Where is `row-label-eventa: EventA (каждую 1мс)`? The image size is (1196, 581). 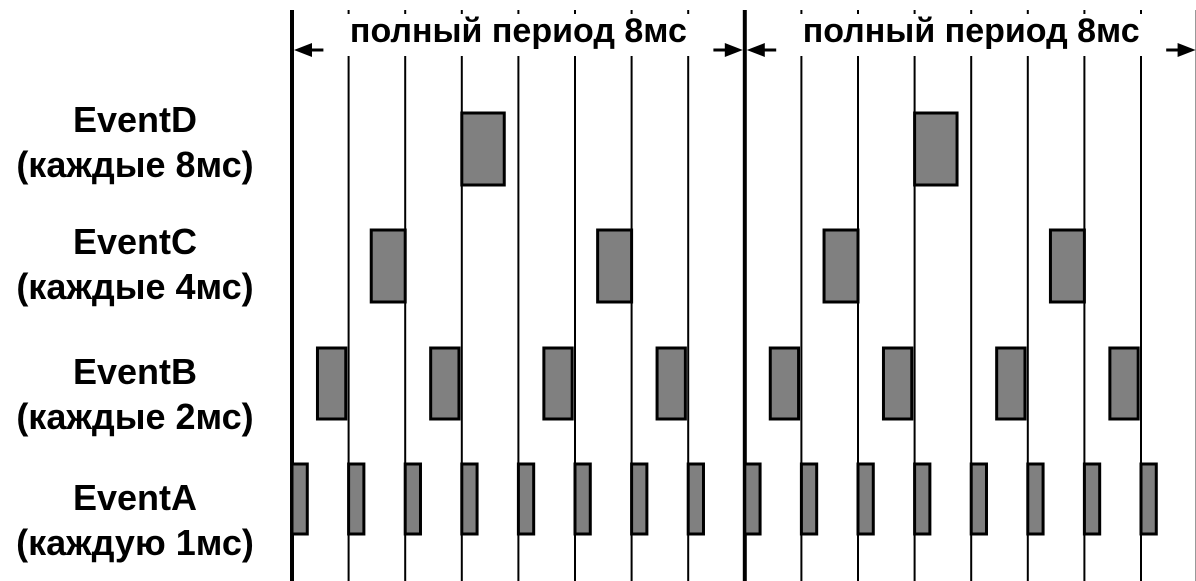 row-label-eventa: EventA (каждую 1мс) is located at coordinates (135, 520).